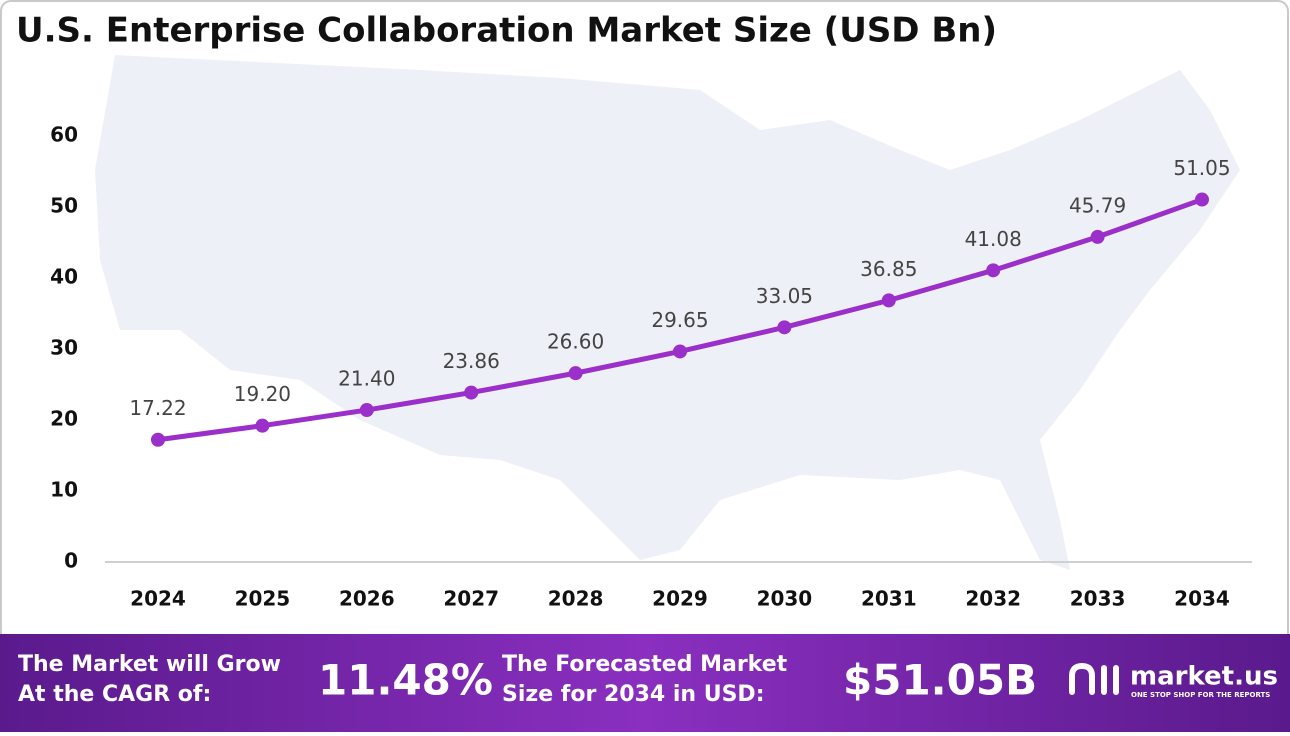 Image resolution: width=1290 pixels, height=736 pixels. Describe the element at coordinates (1201, 168) in the screenshot. I see `value-label: 51.05` at that location.